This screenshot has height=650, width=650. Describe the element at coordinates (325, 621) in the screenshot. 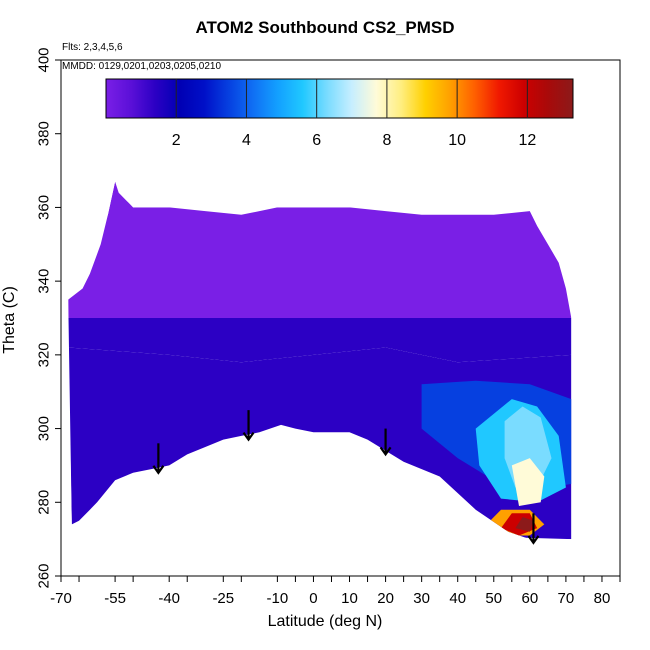

I see `x-axis-label: Latitude (deg N)` at that location.